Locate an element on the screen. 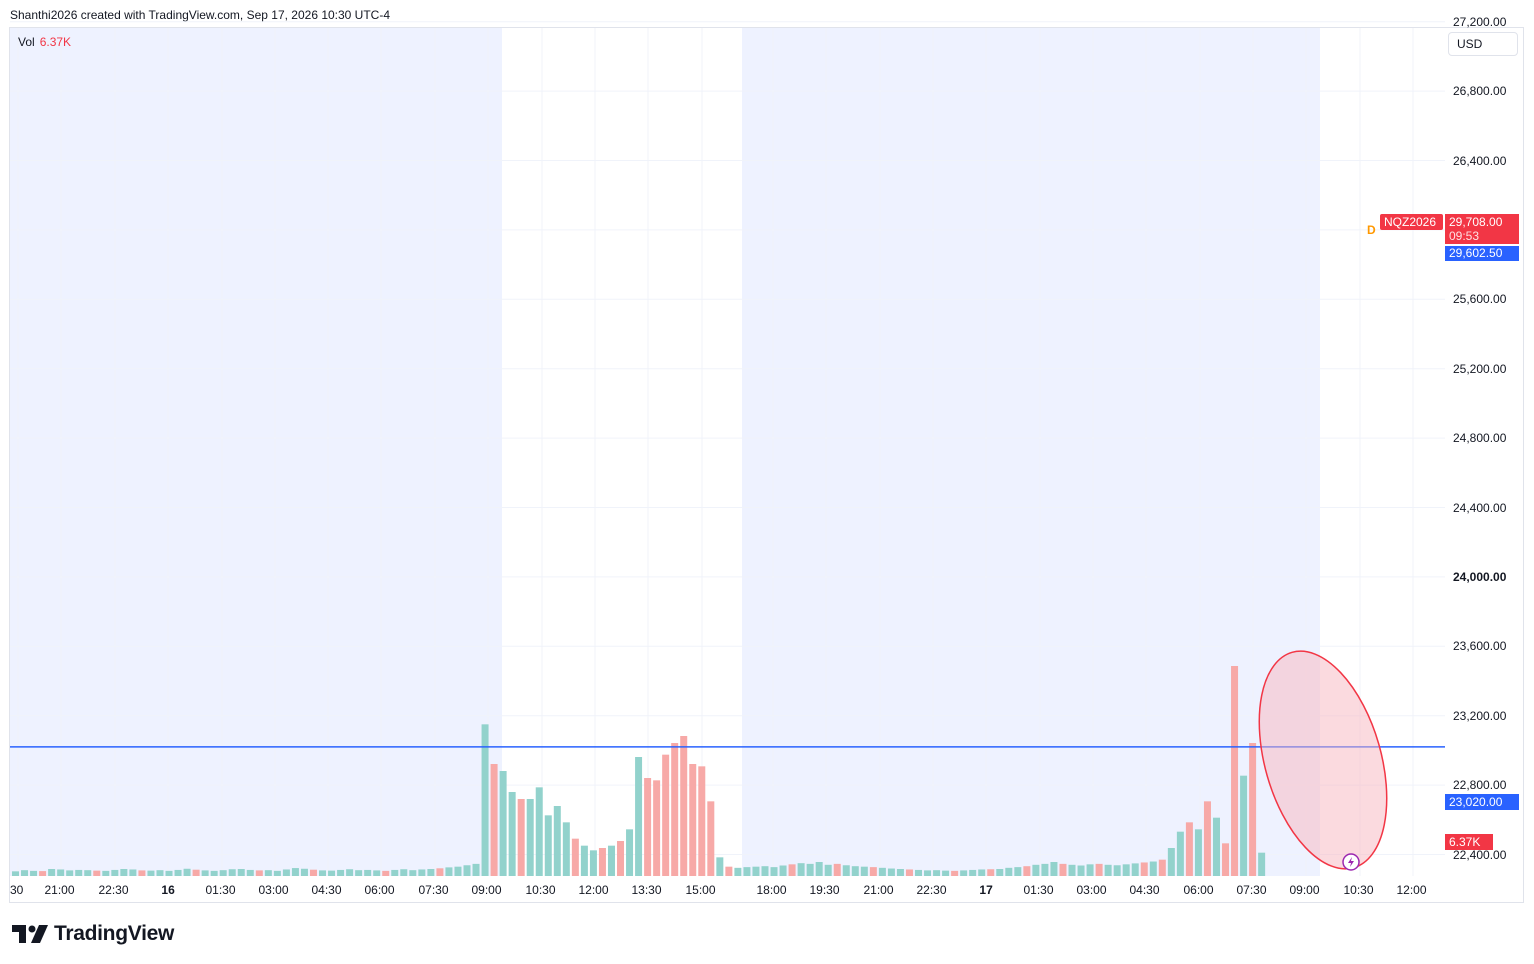 Image resolution: width=1534 pixels, height=964 pixels. dividend-marker: D is located at coordinates (1371, 230).